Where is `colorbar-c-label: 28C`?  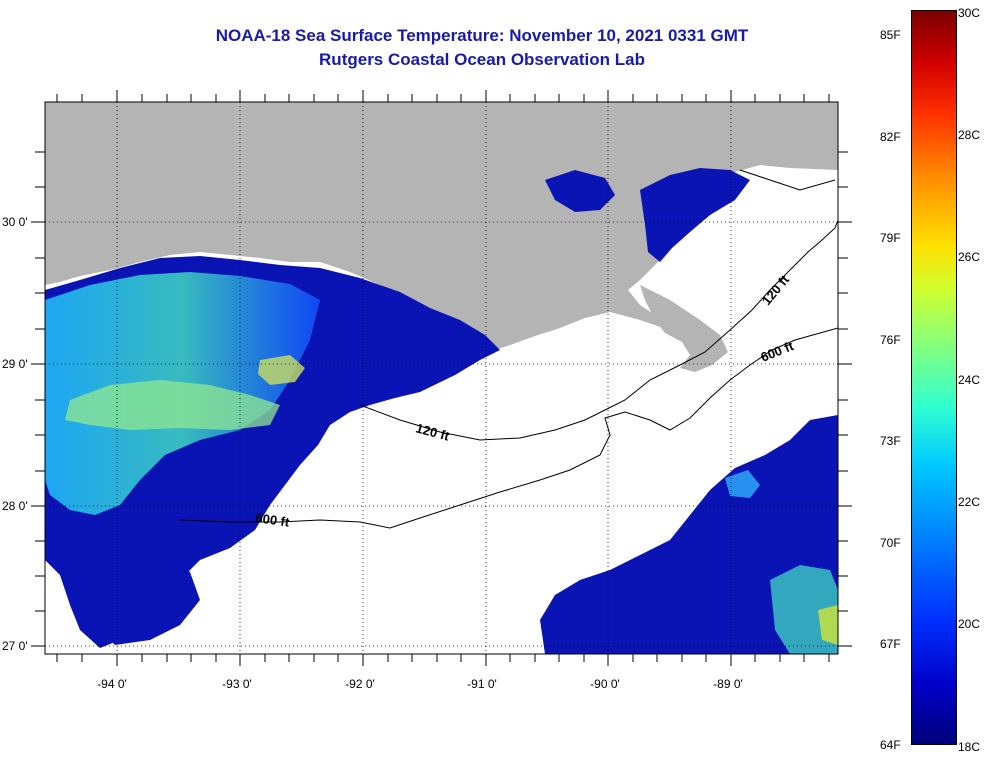
colorbar-c-label: 28C is located at coordinates (969, 135).